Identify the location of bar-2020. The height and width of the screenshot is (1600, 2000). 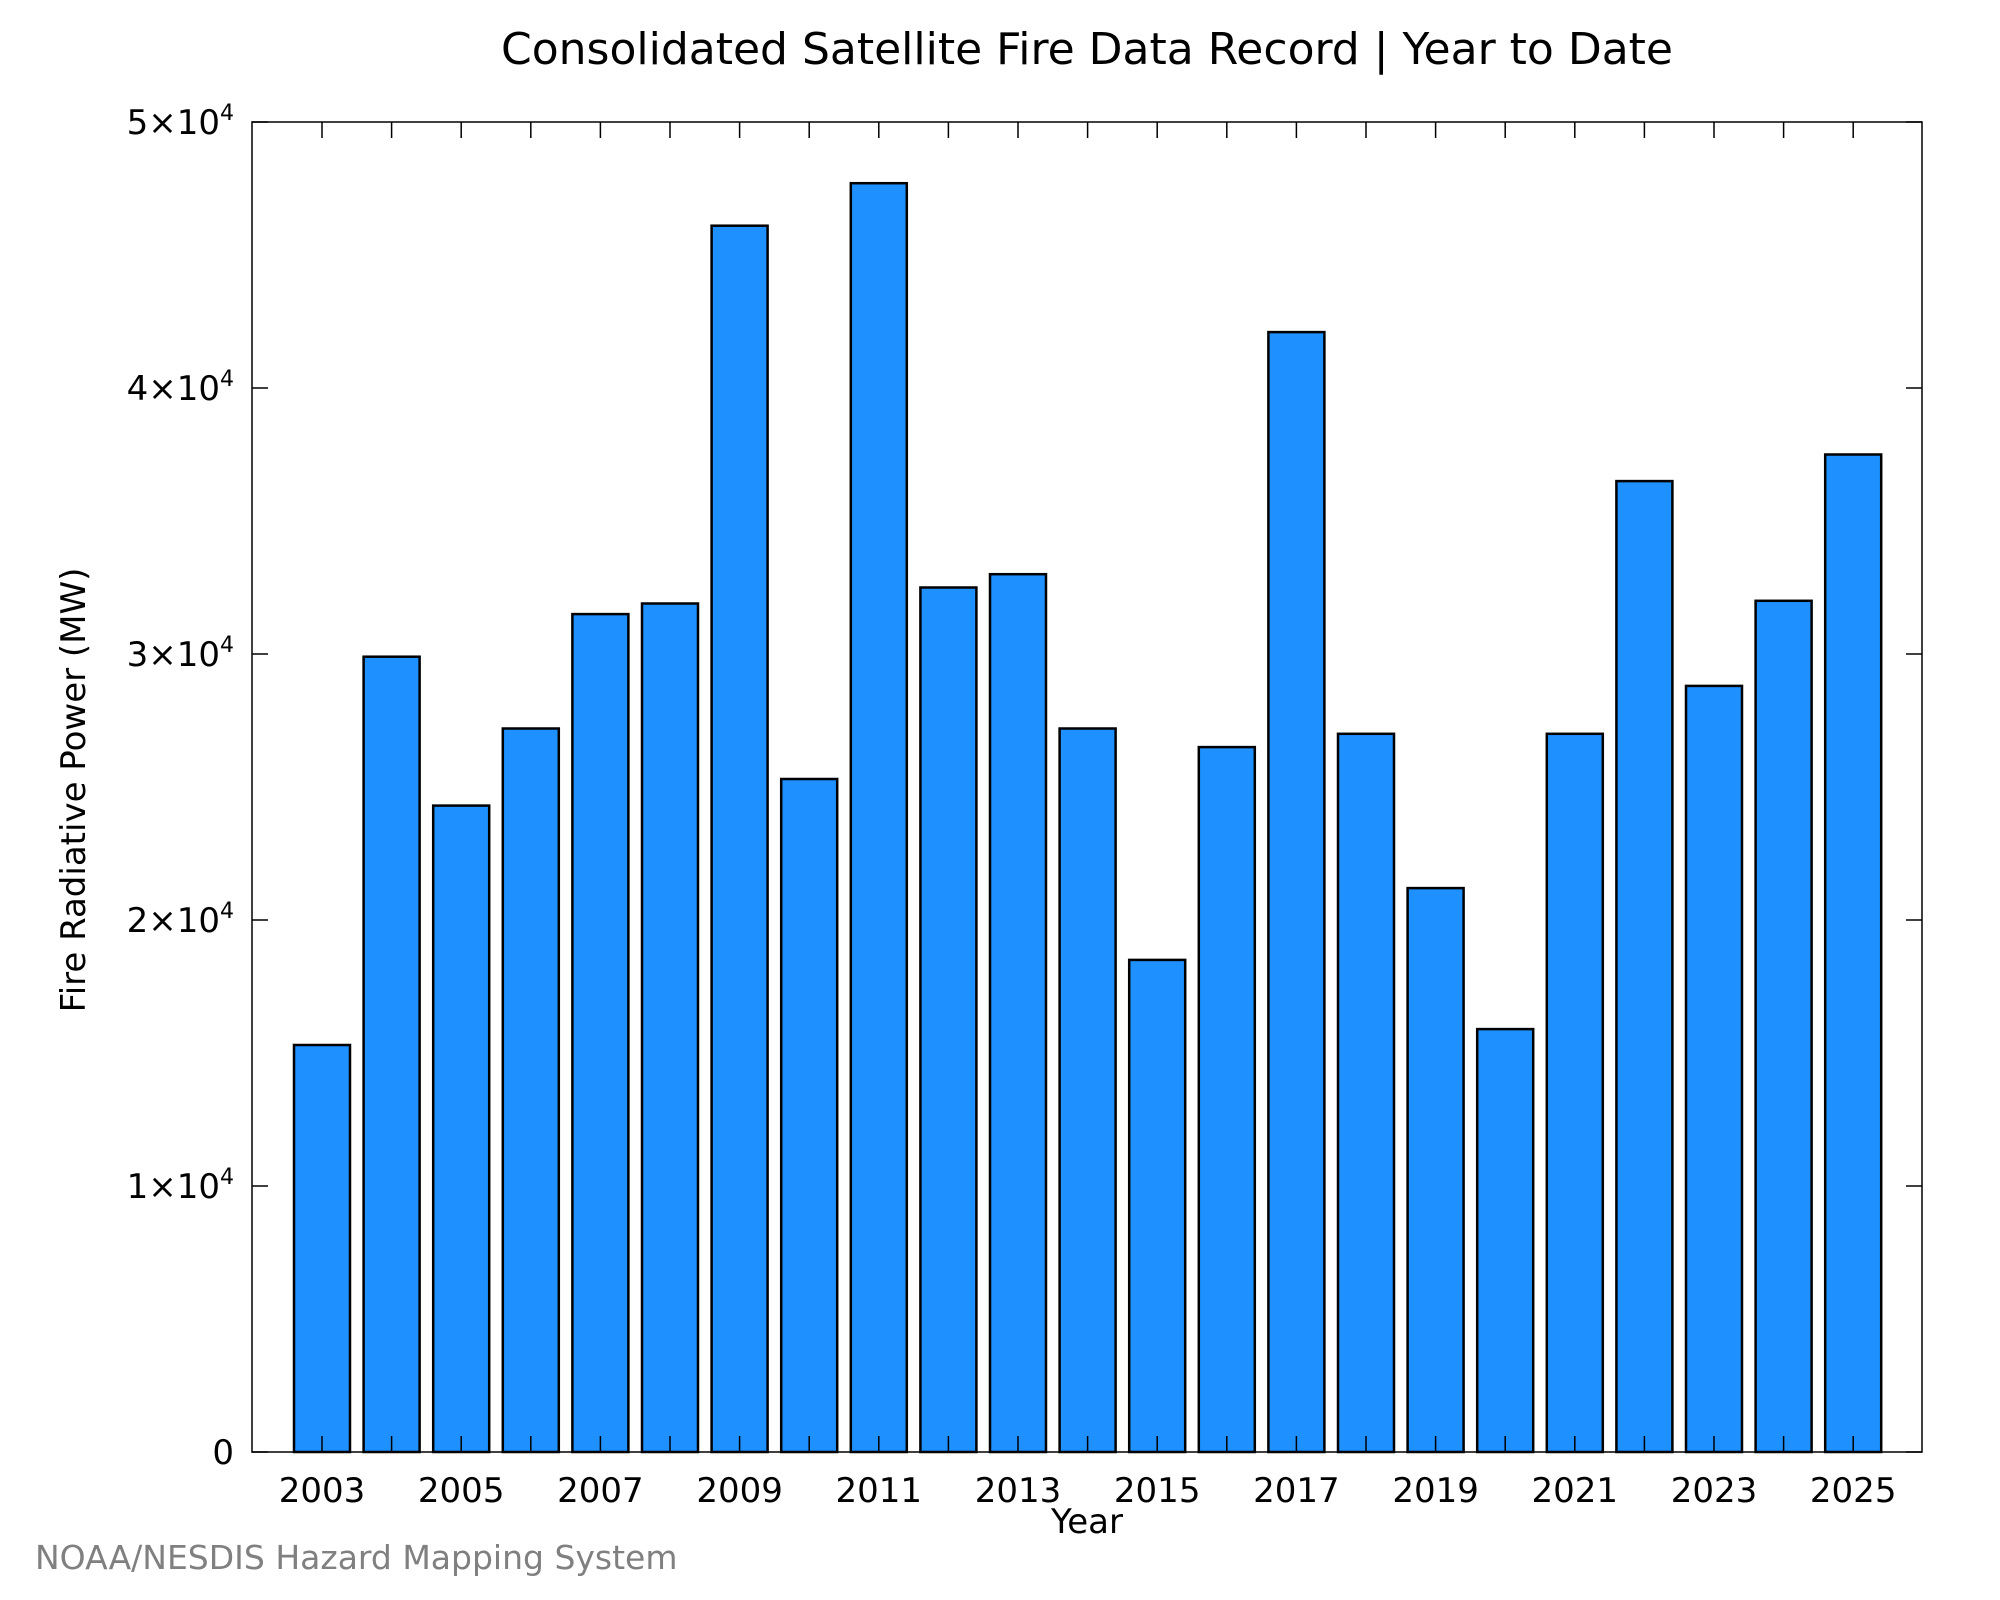
(1505, 1240).